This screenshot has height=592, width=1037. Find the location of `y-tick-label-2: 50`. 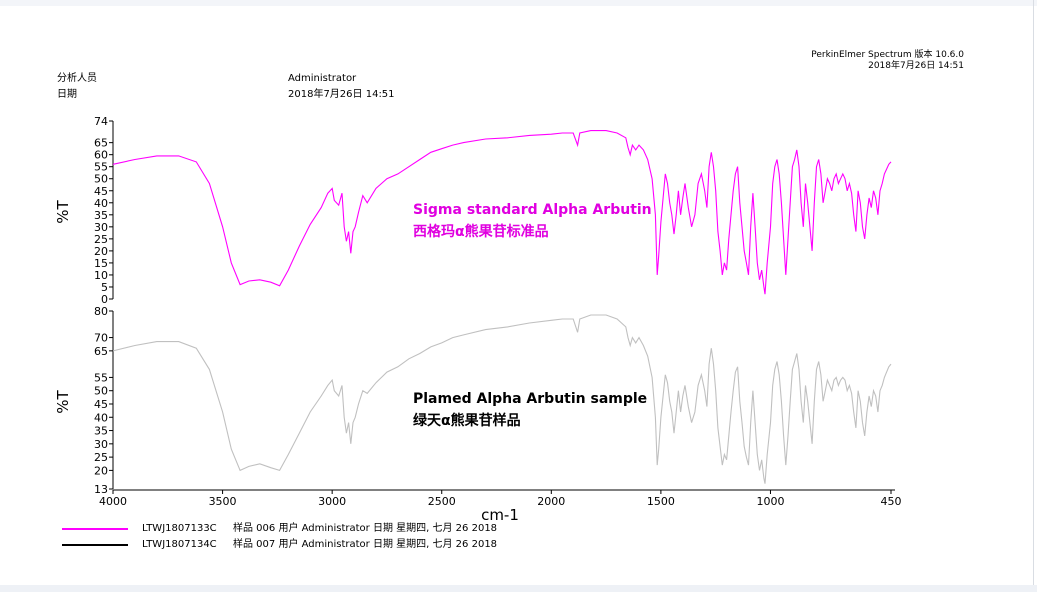

y-tick-label-2: 50 is located at coordinates (101, 391).